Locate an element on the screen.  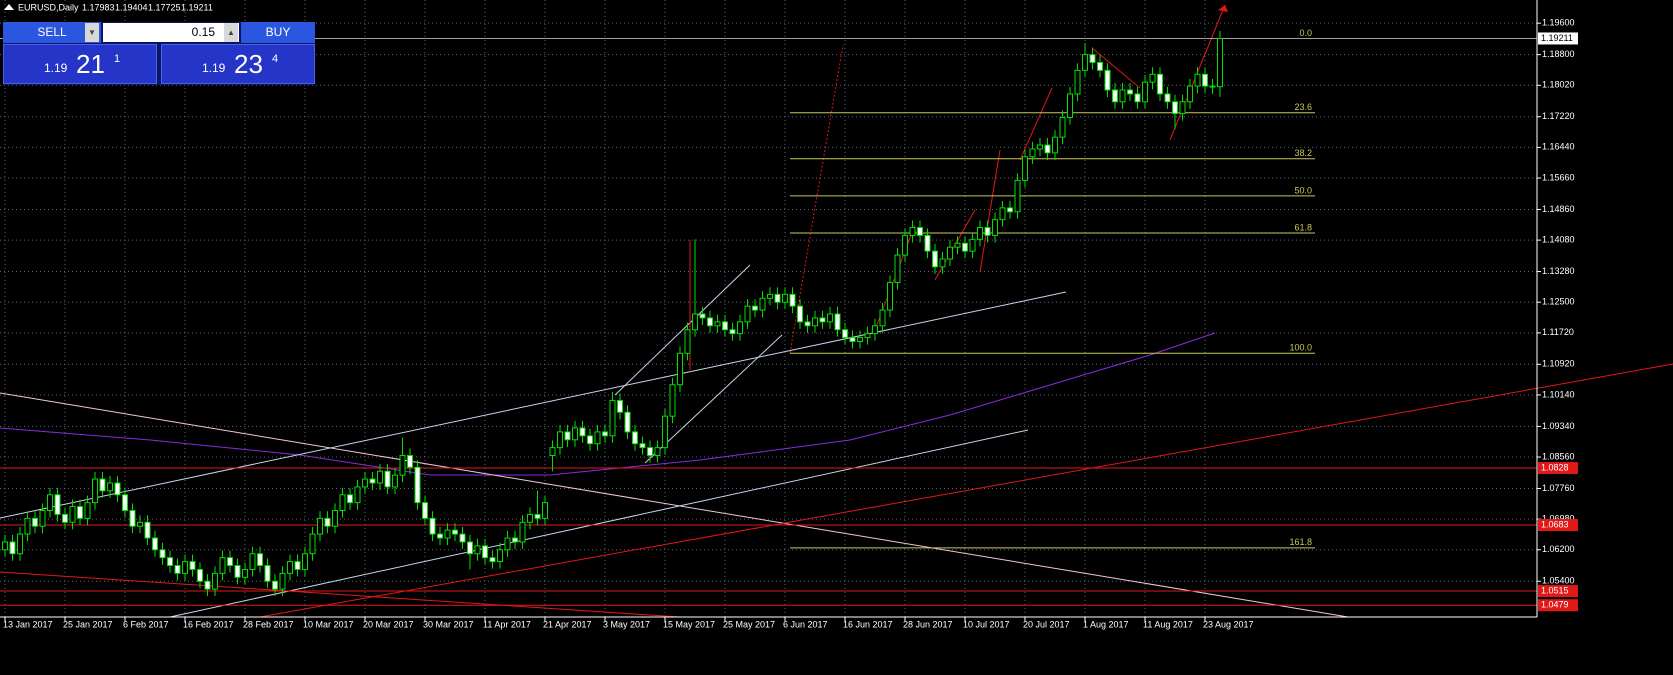
trade-panel: SELL ▼ 0.15 ▲ BUY 1.19 21 1 1.19 23 4 is located at coordinates (159, 53).